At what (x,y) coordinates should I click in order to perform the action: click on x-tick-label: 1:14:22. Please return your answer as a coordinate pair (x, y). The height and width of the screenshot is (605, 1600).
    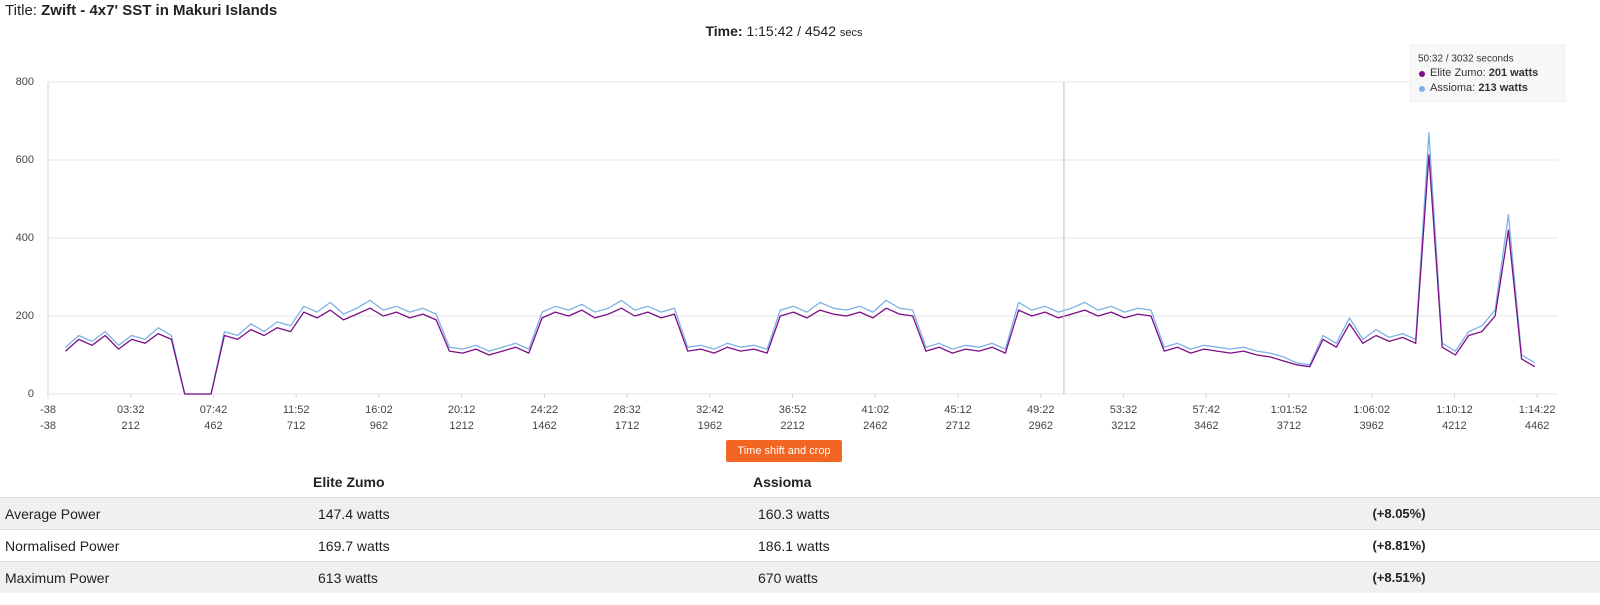
    Looking at the image, I should click on (1537, 410).